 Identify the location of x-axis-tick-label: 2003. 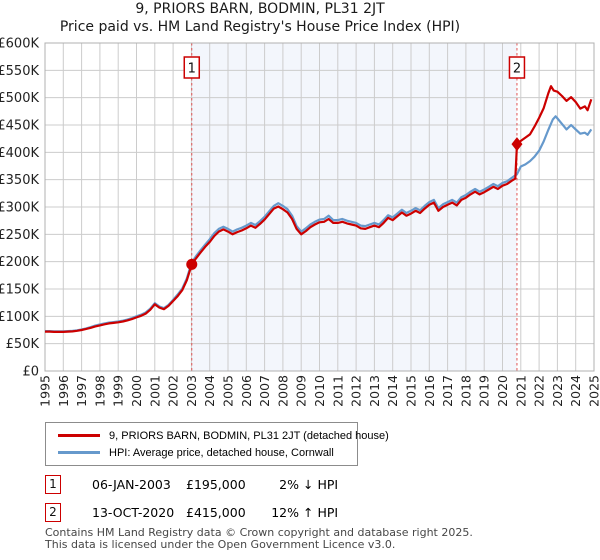
(191, 391).